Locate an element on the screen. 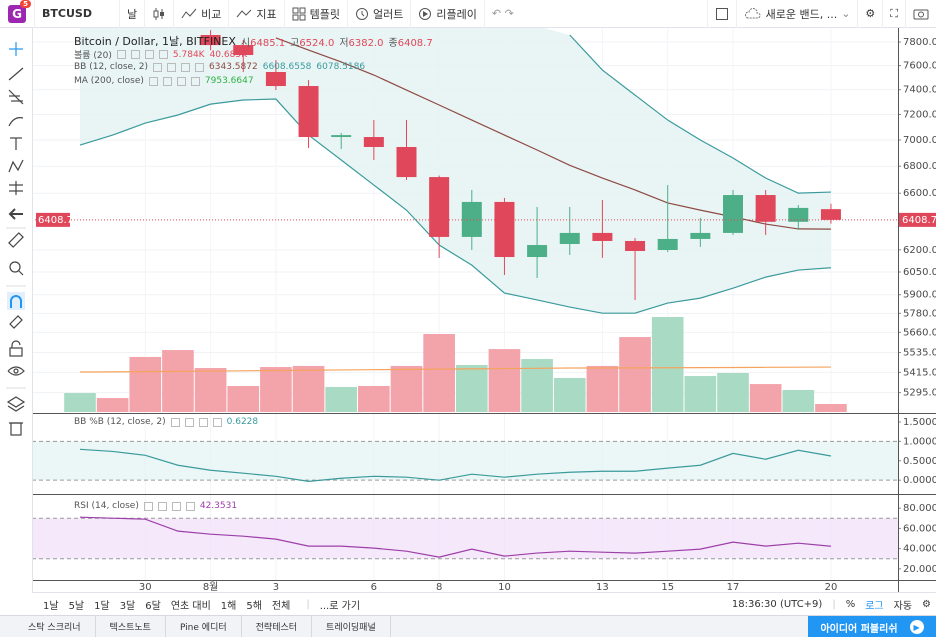 The image size is (936, 637). ohlc-item: 고6524.0 is located at coordinates (312, 41).